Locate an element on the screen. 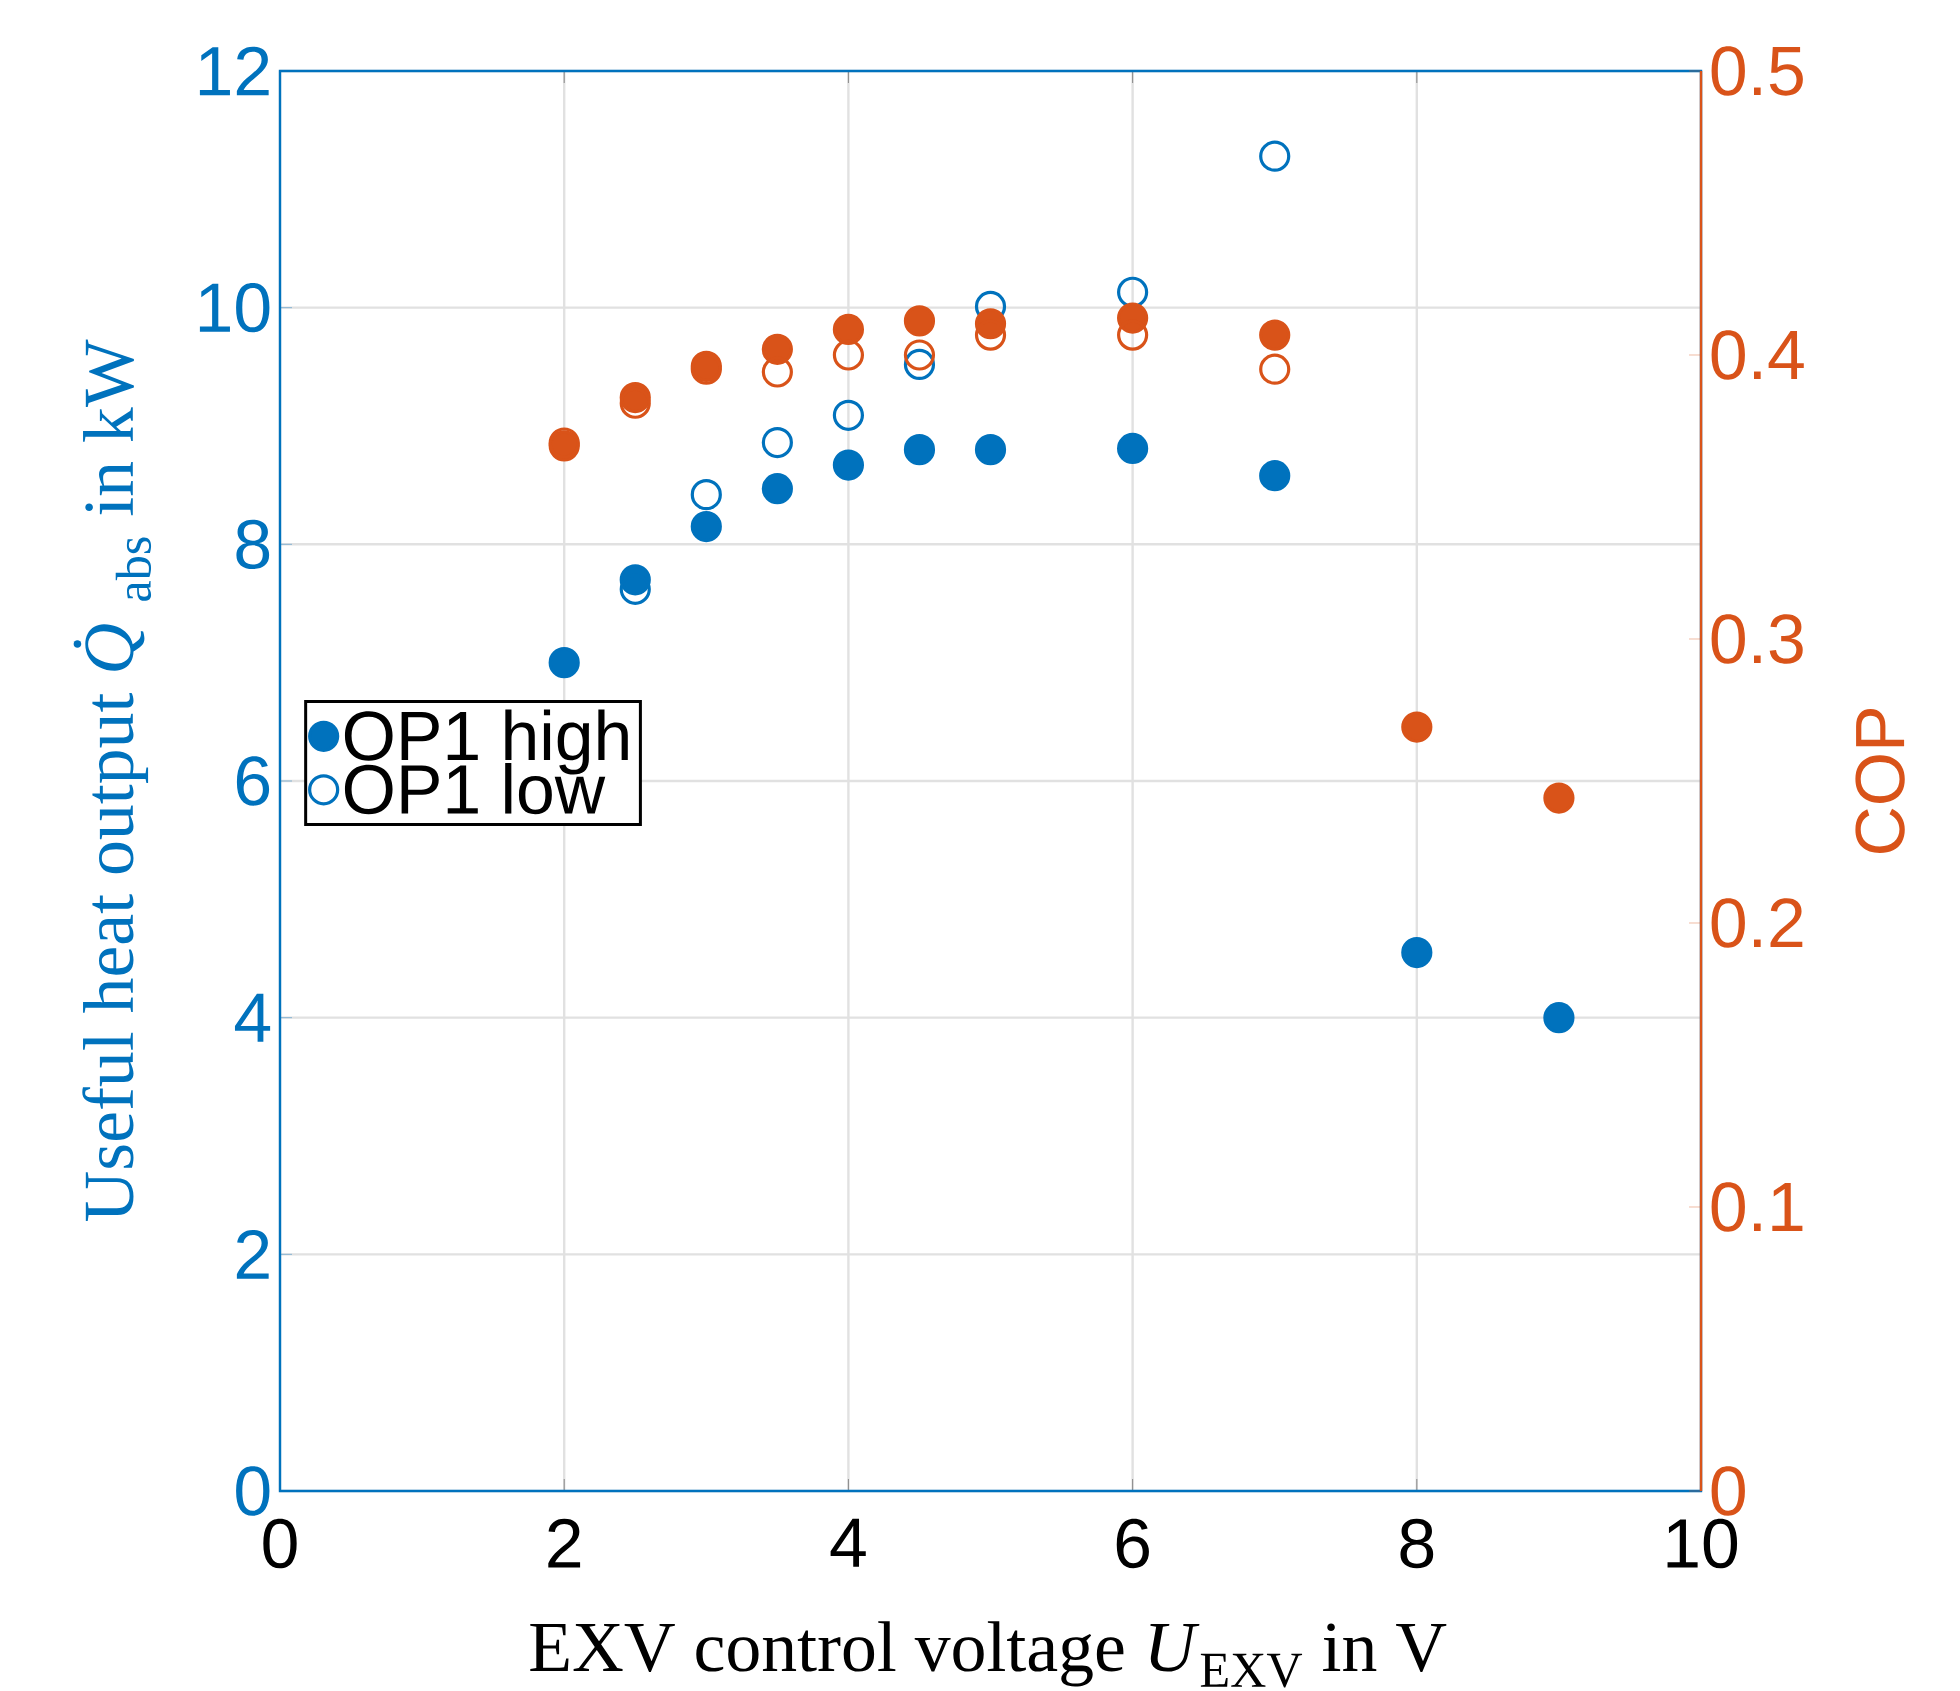  x-tick-label: 4 is located at coordinates (848, 1542).